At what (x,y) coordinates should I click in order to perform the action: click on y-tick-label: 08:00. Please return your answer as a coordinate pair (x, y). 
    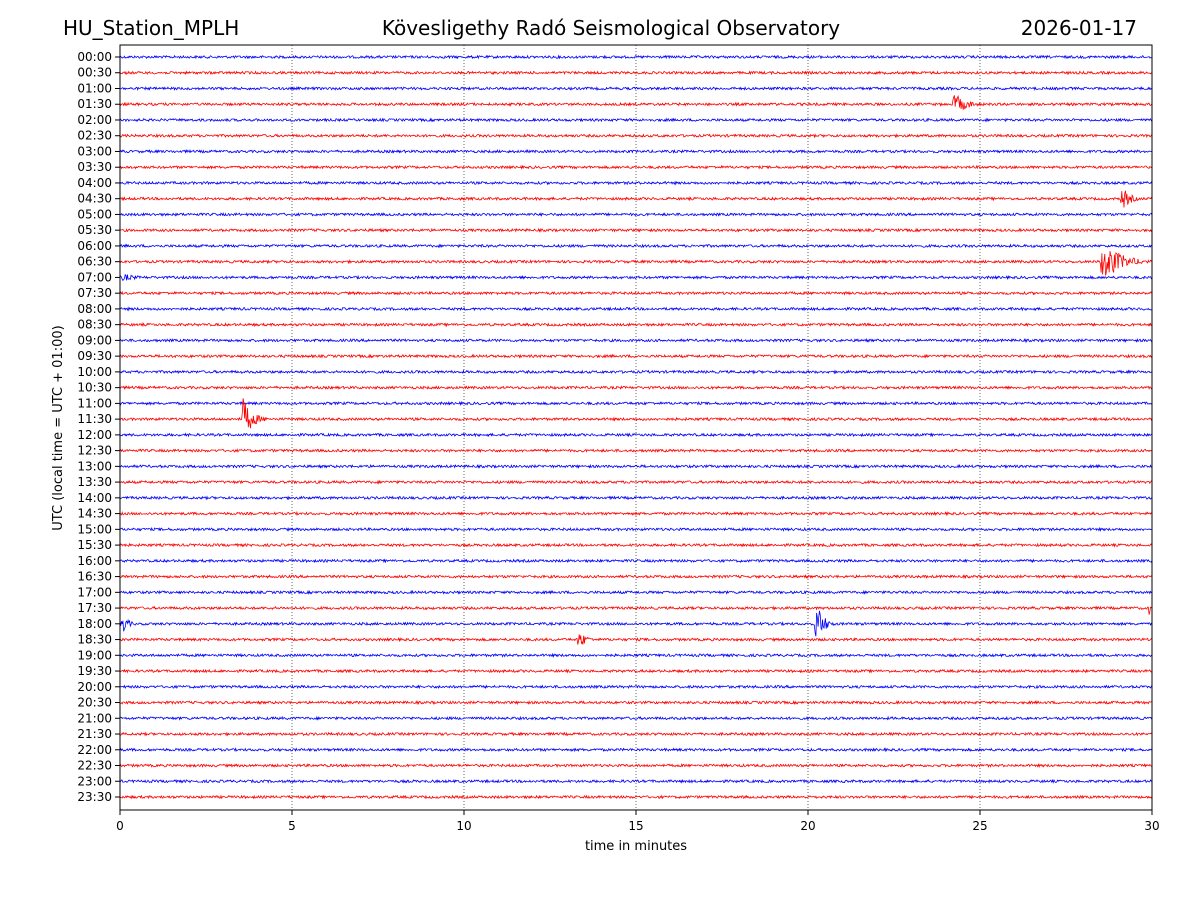
    Looking at the image, I should click on (94, 309).